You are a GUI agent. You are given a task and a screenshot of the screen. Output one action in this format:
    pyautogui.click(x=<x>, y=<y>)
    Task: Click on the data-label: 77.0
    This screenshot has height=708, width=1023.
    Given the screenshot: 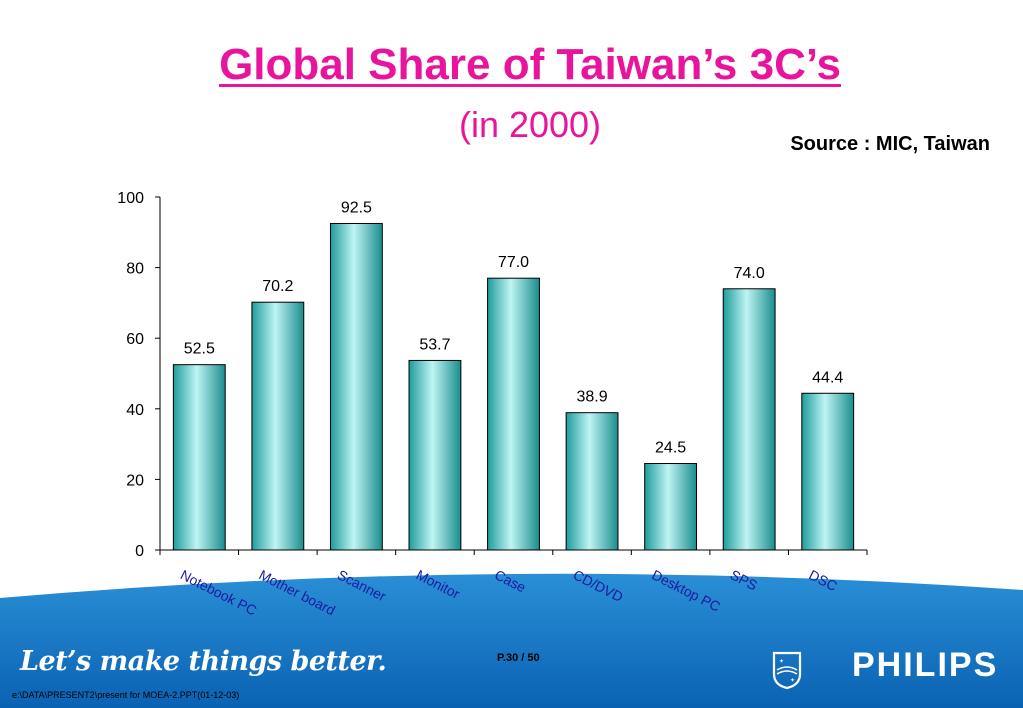 What is the action you would take?
    pyautogui.click(x=513, y=262)
    